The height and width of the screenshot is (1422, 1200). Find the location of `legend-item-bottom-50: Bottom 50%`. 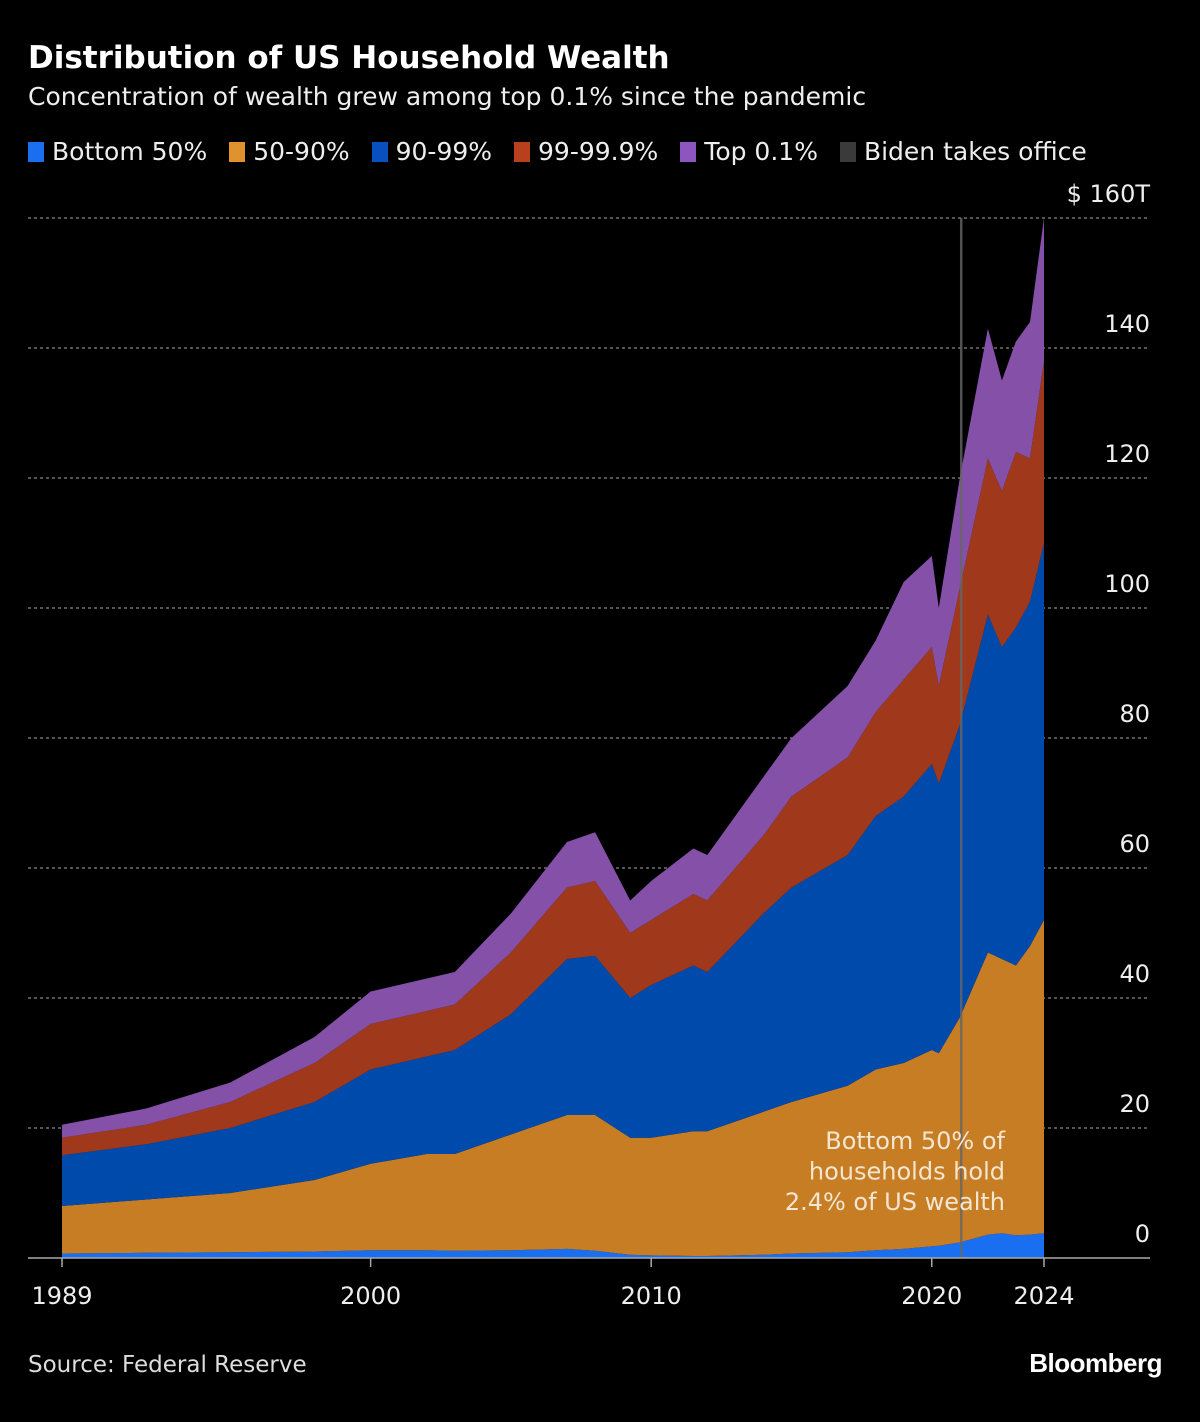

legend-item-bottom-50: Bottom 50% is located at coordinates (117, 151).